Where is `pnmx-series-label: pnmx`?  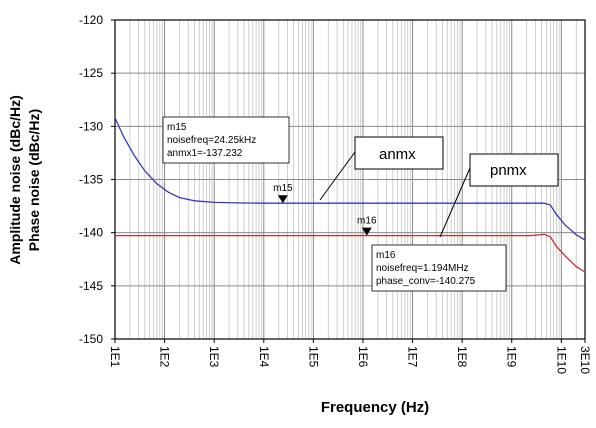
pnmx-series-label: pnmx is located at coordinates (508, 170).